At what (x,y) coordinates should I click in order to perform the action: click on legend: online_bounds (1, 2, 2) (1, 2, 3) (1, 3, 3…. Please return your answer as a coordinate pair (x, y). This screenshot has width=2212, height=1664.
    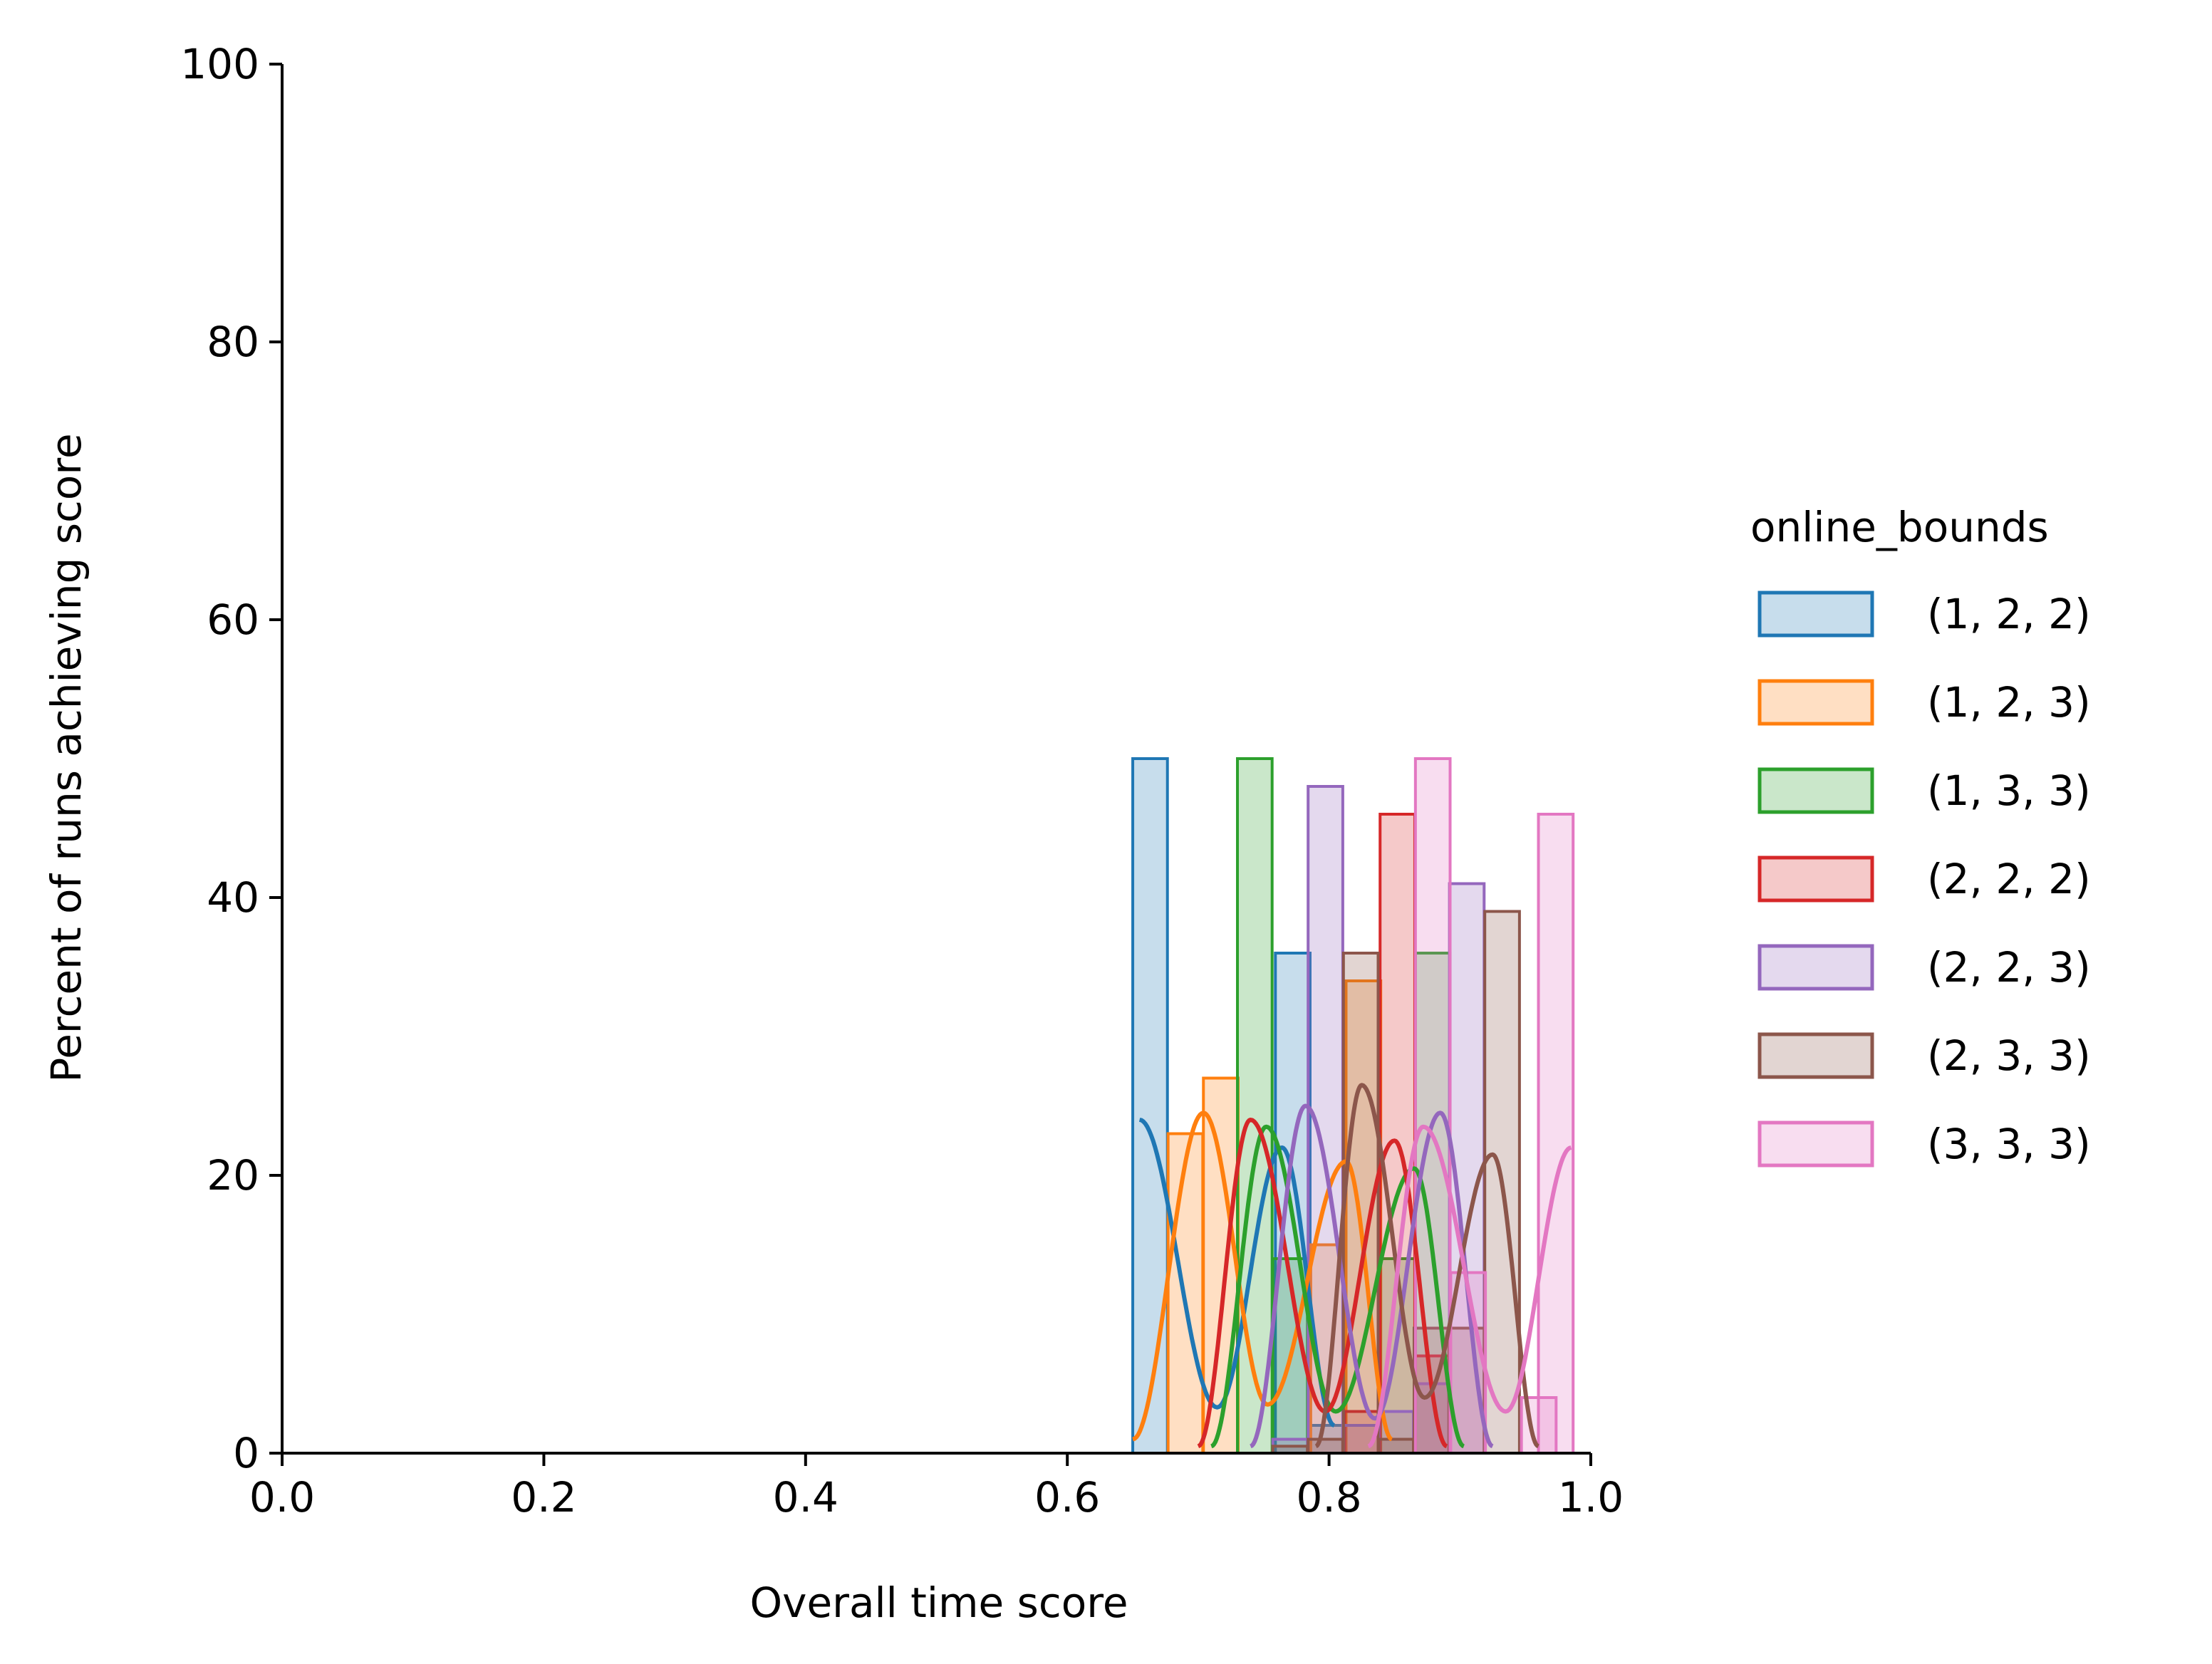
    Looking at the image, I should click on (1920, 835).